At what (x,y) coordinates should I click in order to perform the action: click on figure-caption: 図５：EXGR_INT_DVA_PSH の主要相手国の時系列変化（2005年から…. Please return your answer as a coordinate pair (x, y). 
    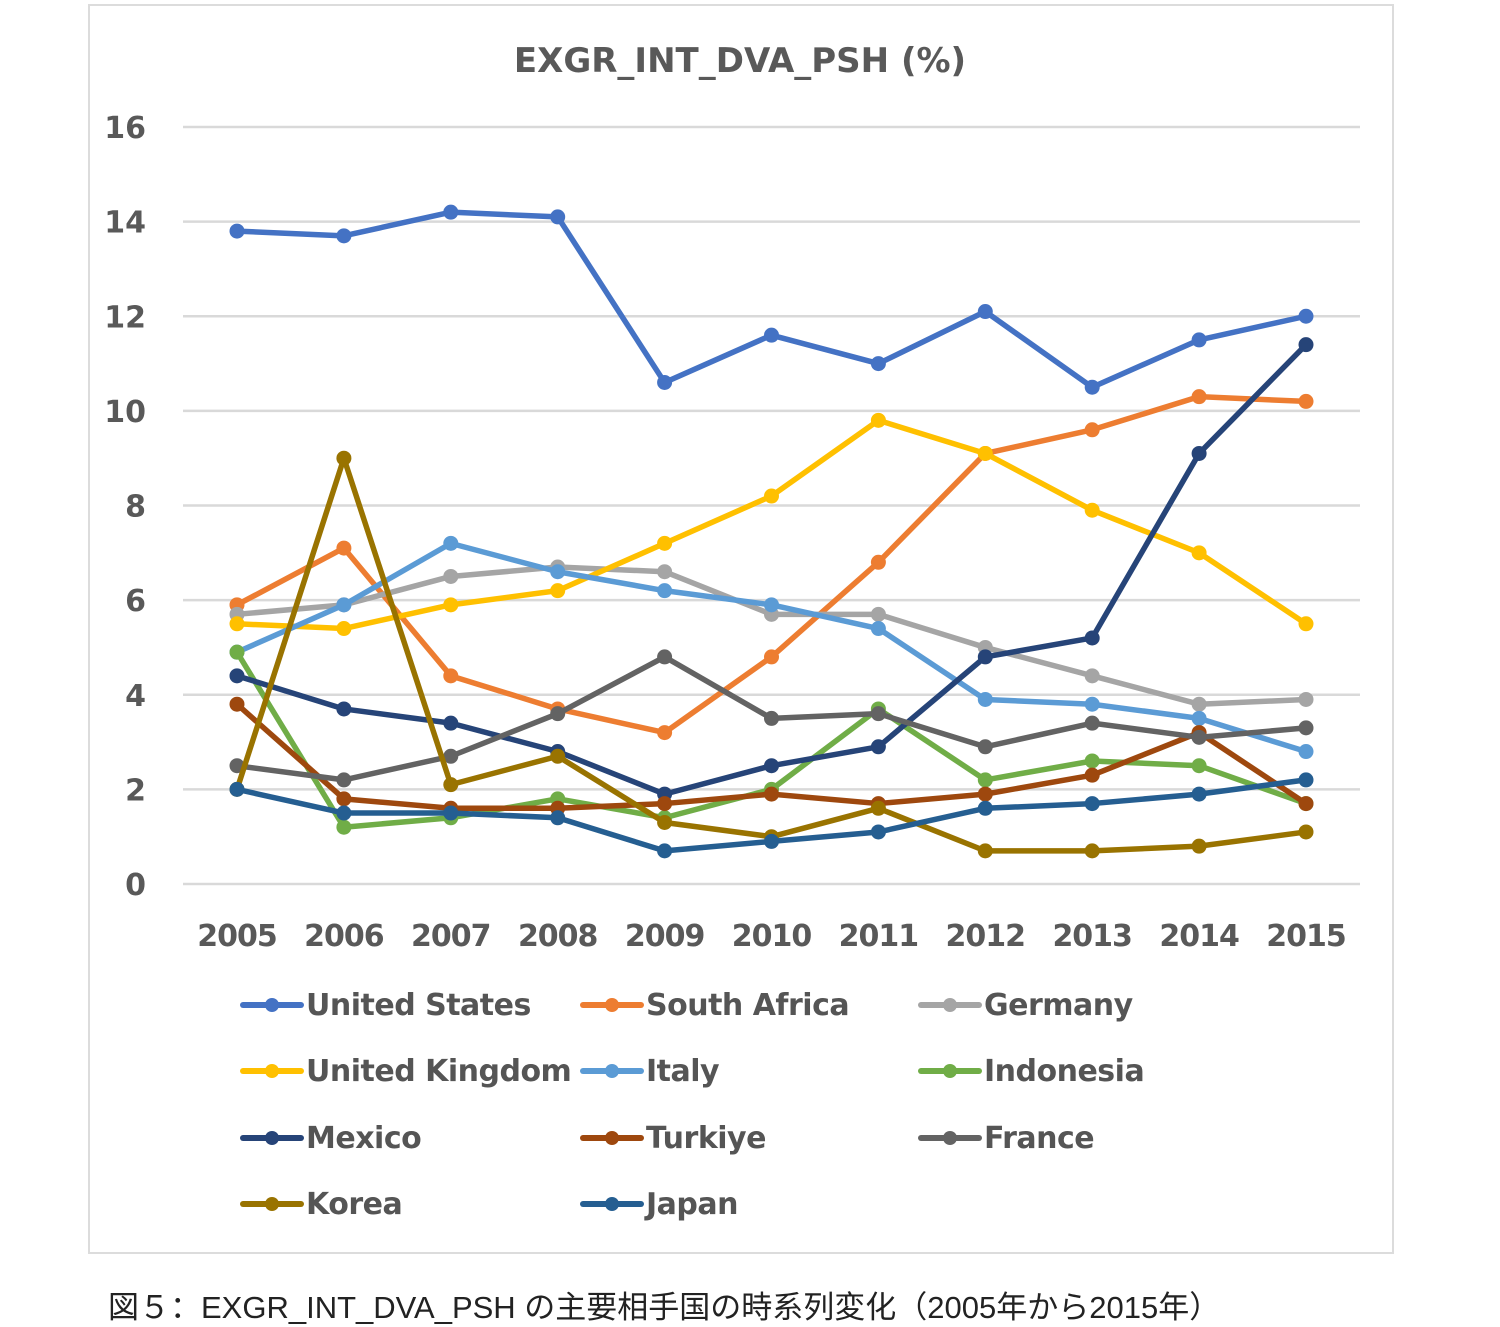
    Looking at the image, I should click on (664, 1307).